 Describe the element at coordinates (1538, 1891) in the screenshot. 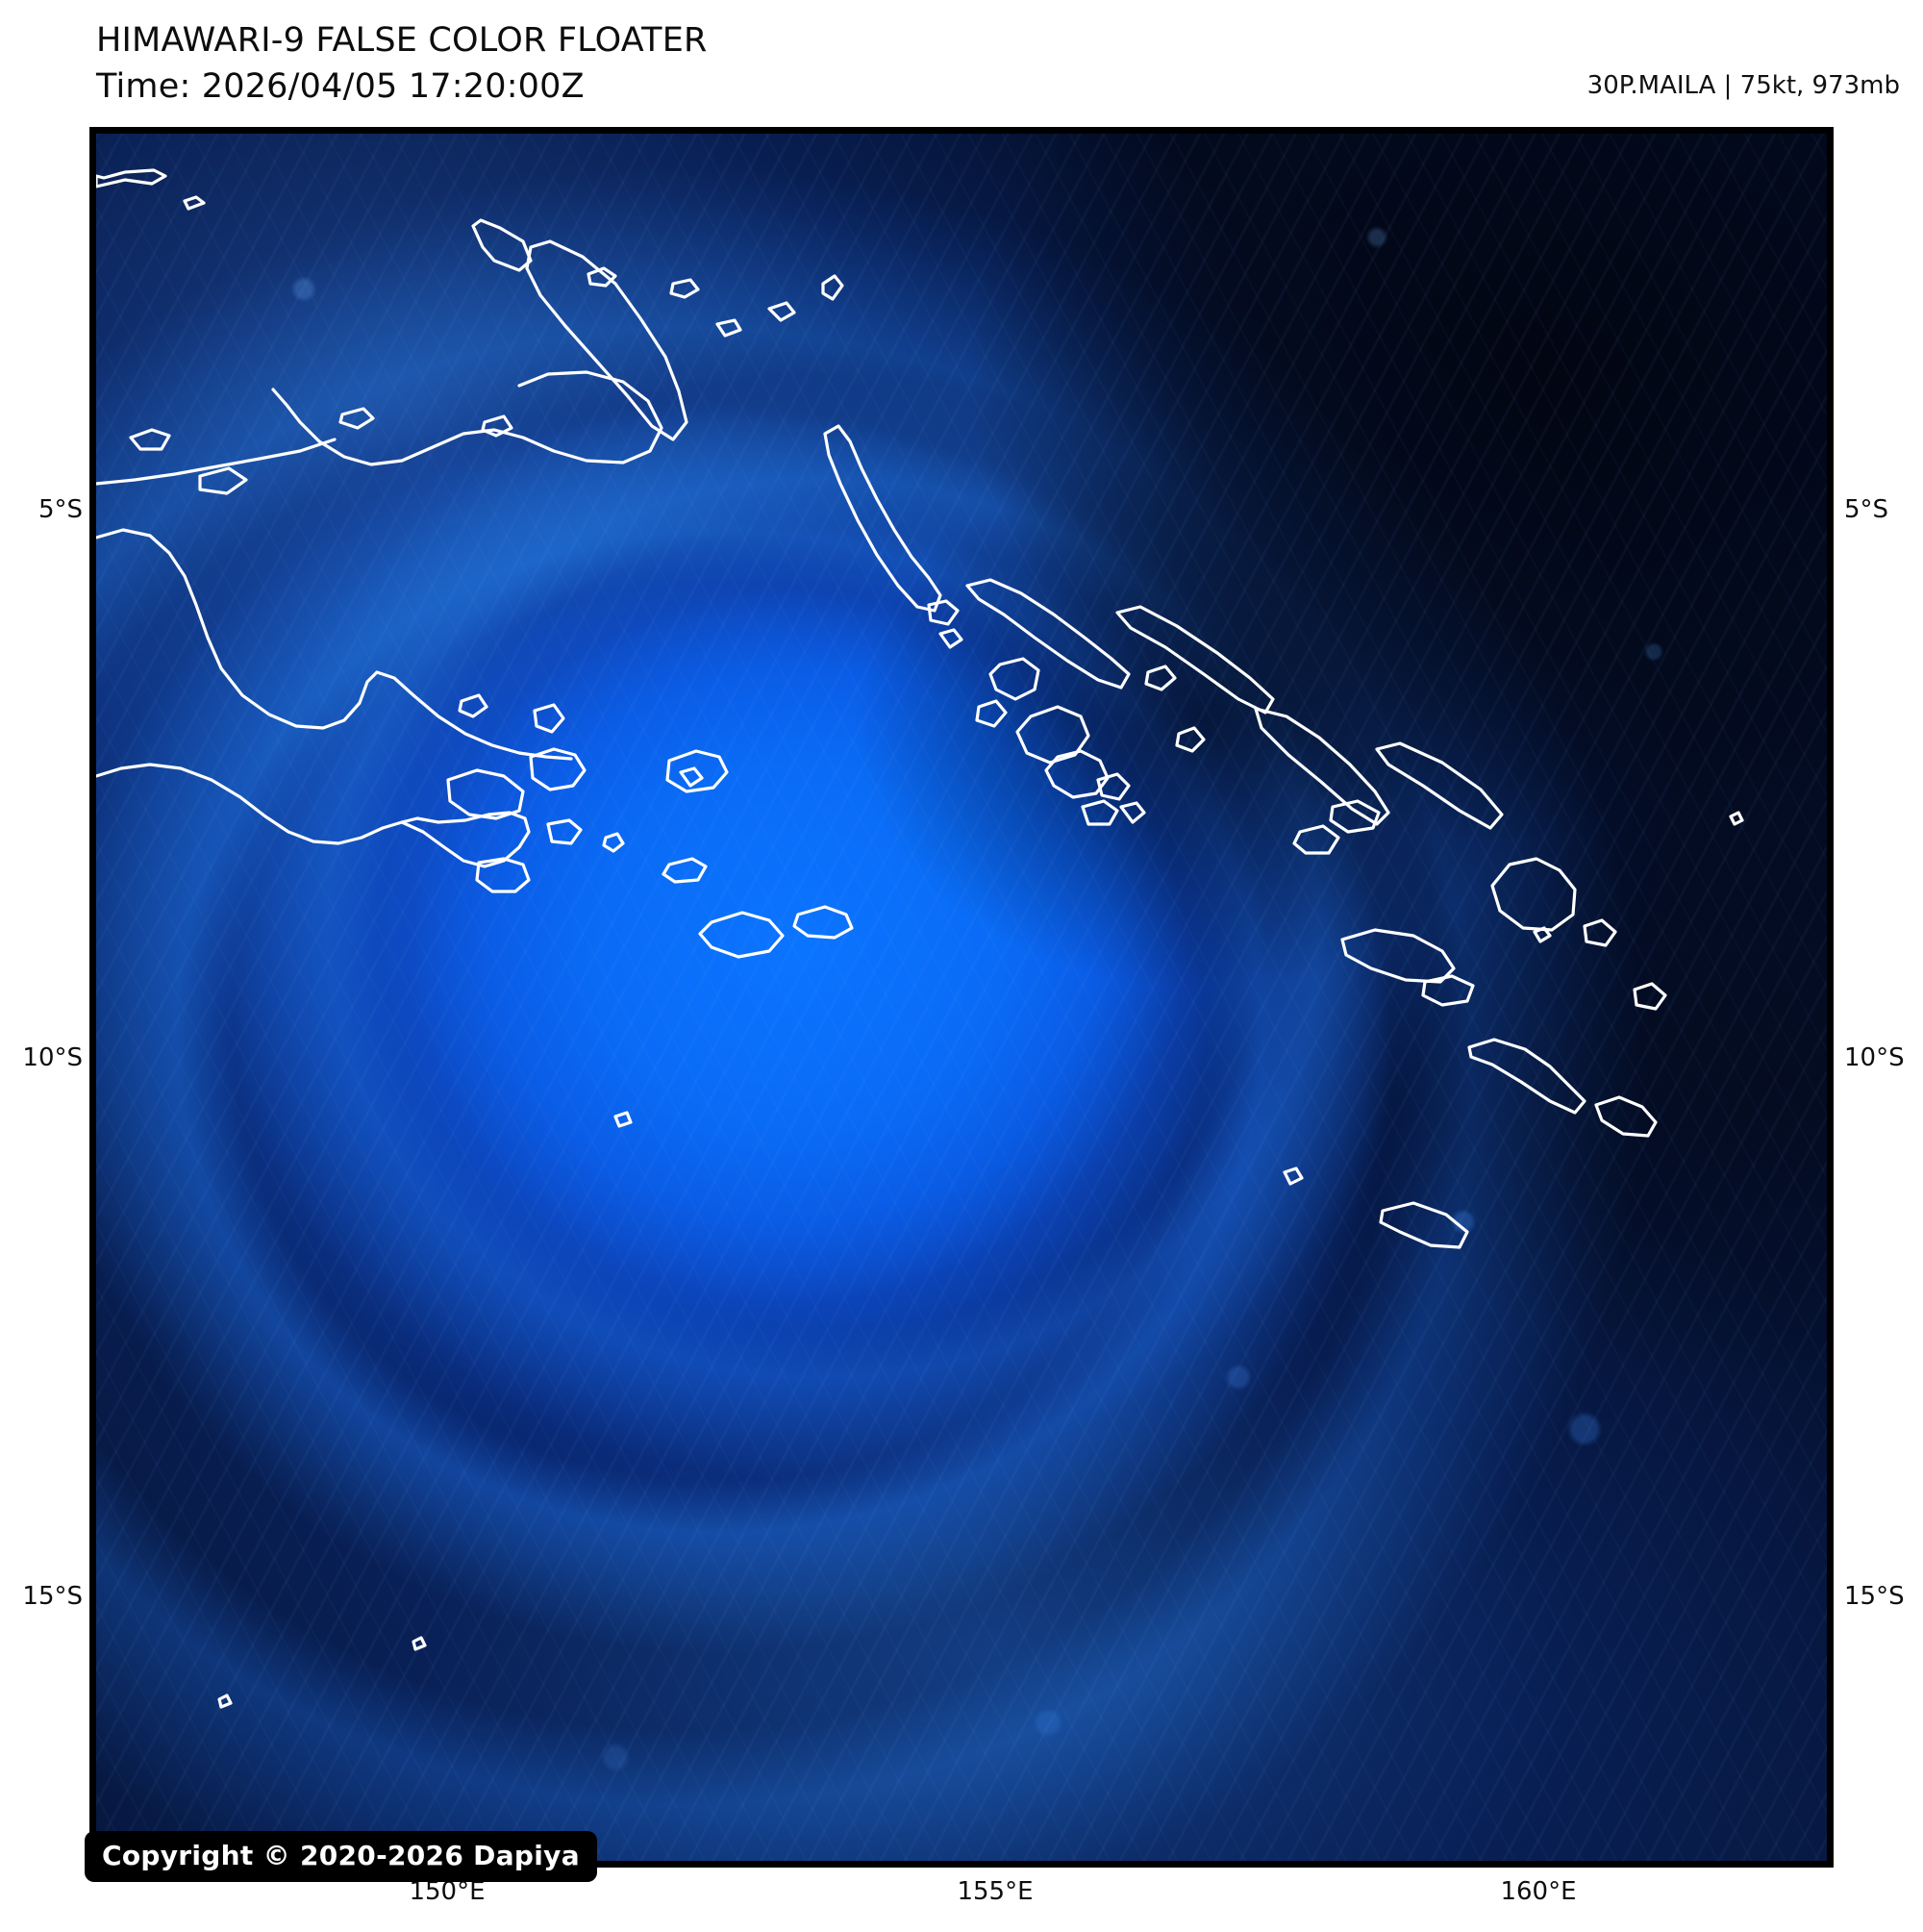

I see `lon-tick-160e: 160°E` at that location.